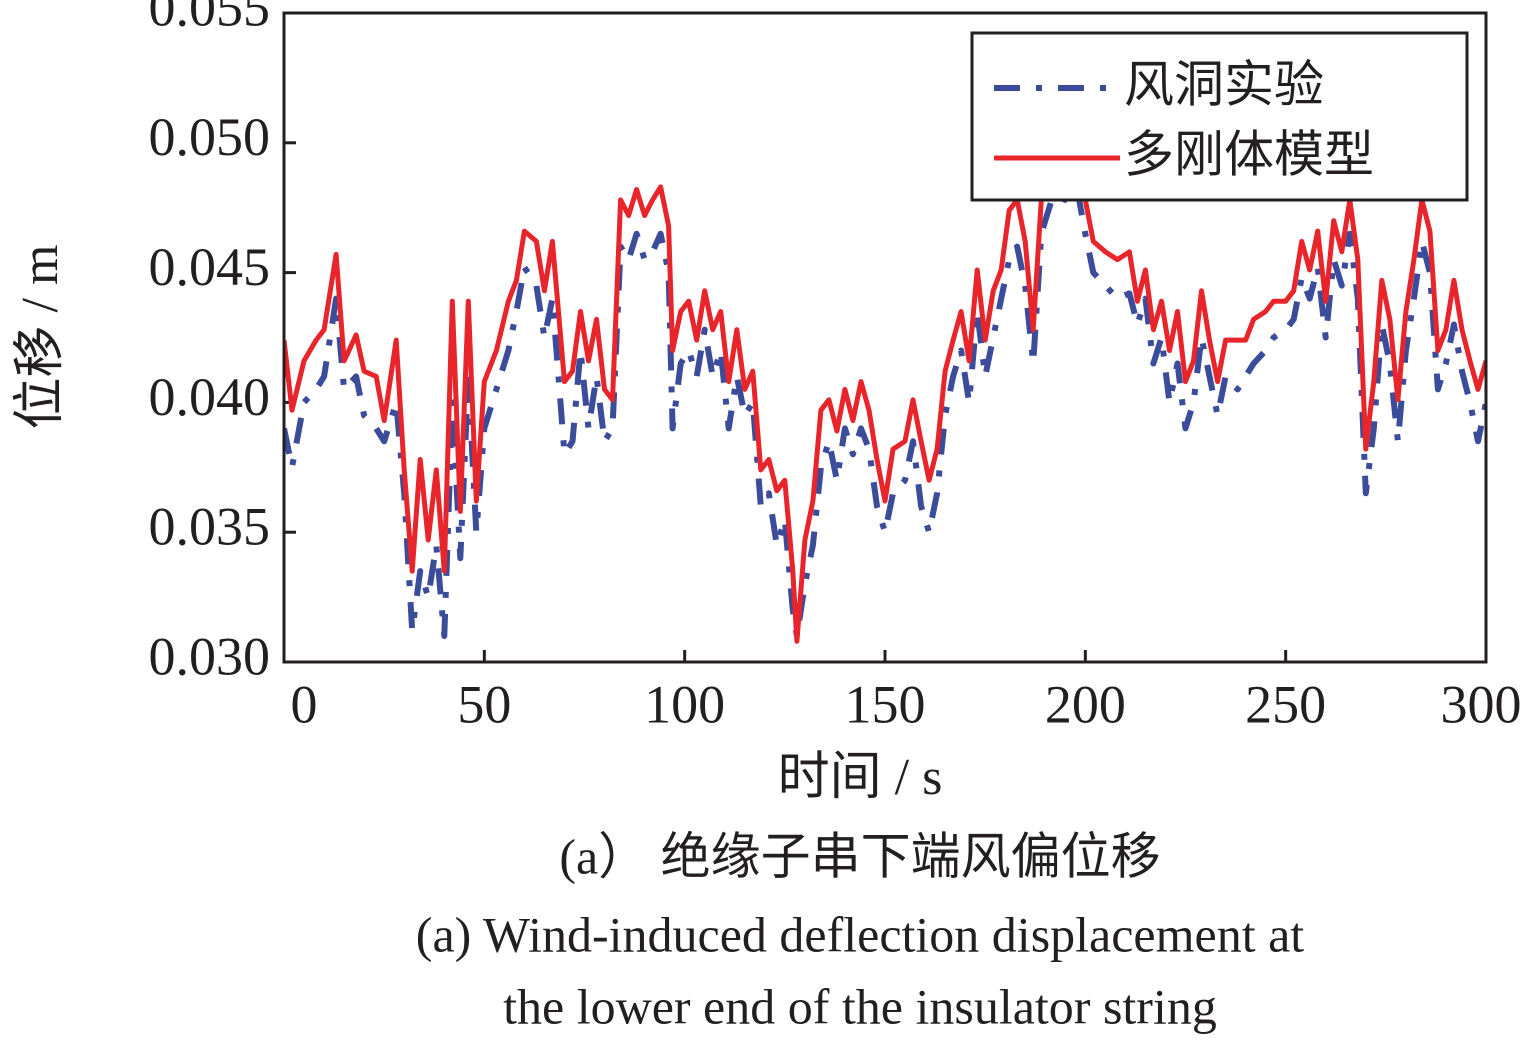 This screenshot has height=1046, width=1521. What do you see at coordinates (210, 527) in the screenshot?
I see `y-tick-label: 0.035` at bounding box center [210, 527].